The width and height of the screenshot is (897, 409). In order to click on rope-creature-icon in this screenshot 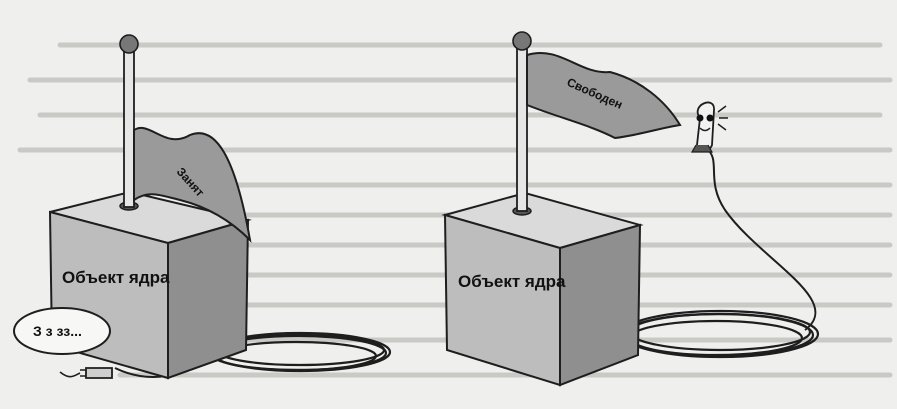, I will do `click(709, 127)`.